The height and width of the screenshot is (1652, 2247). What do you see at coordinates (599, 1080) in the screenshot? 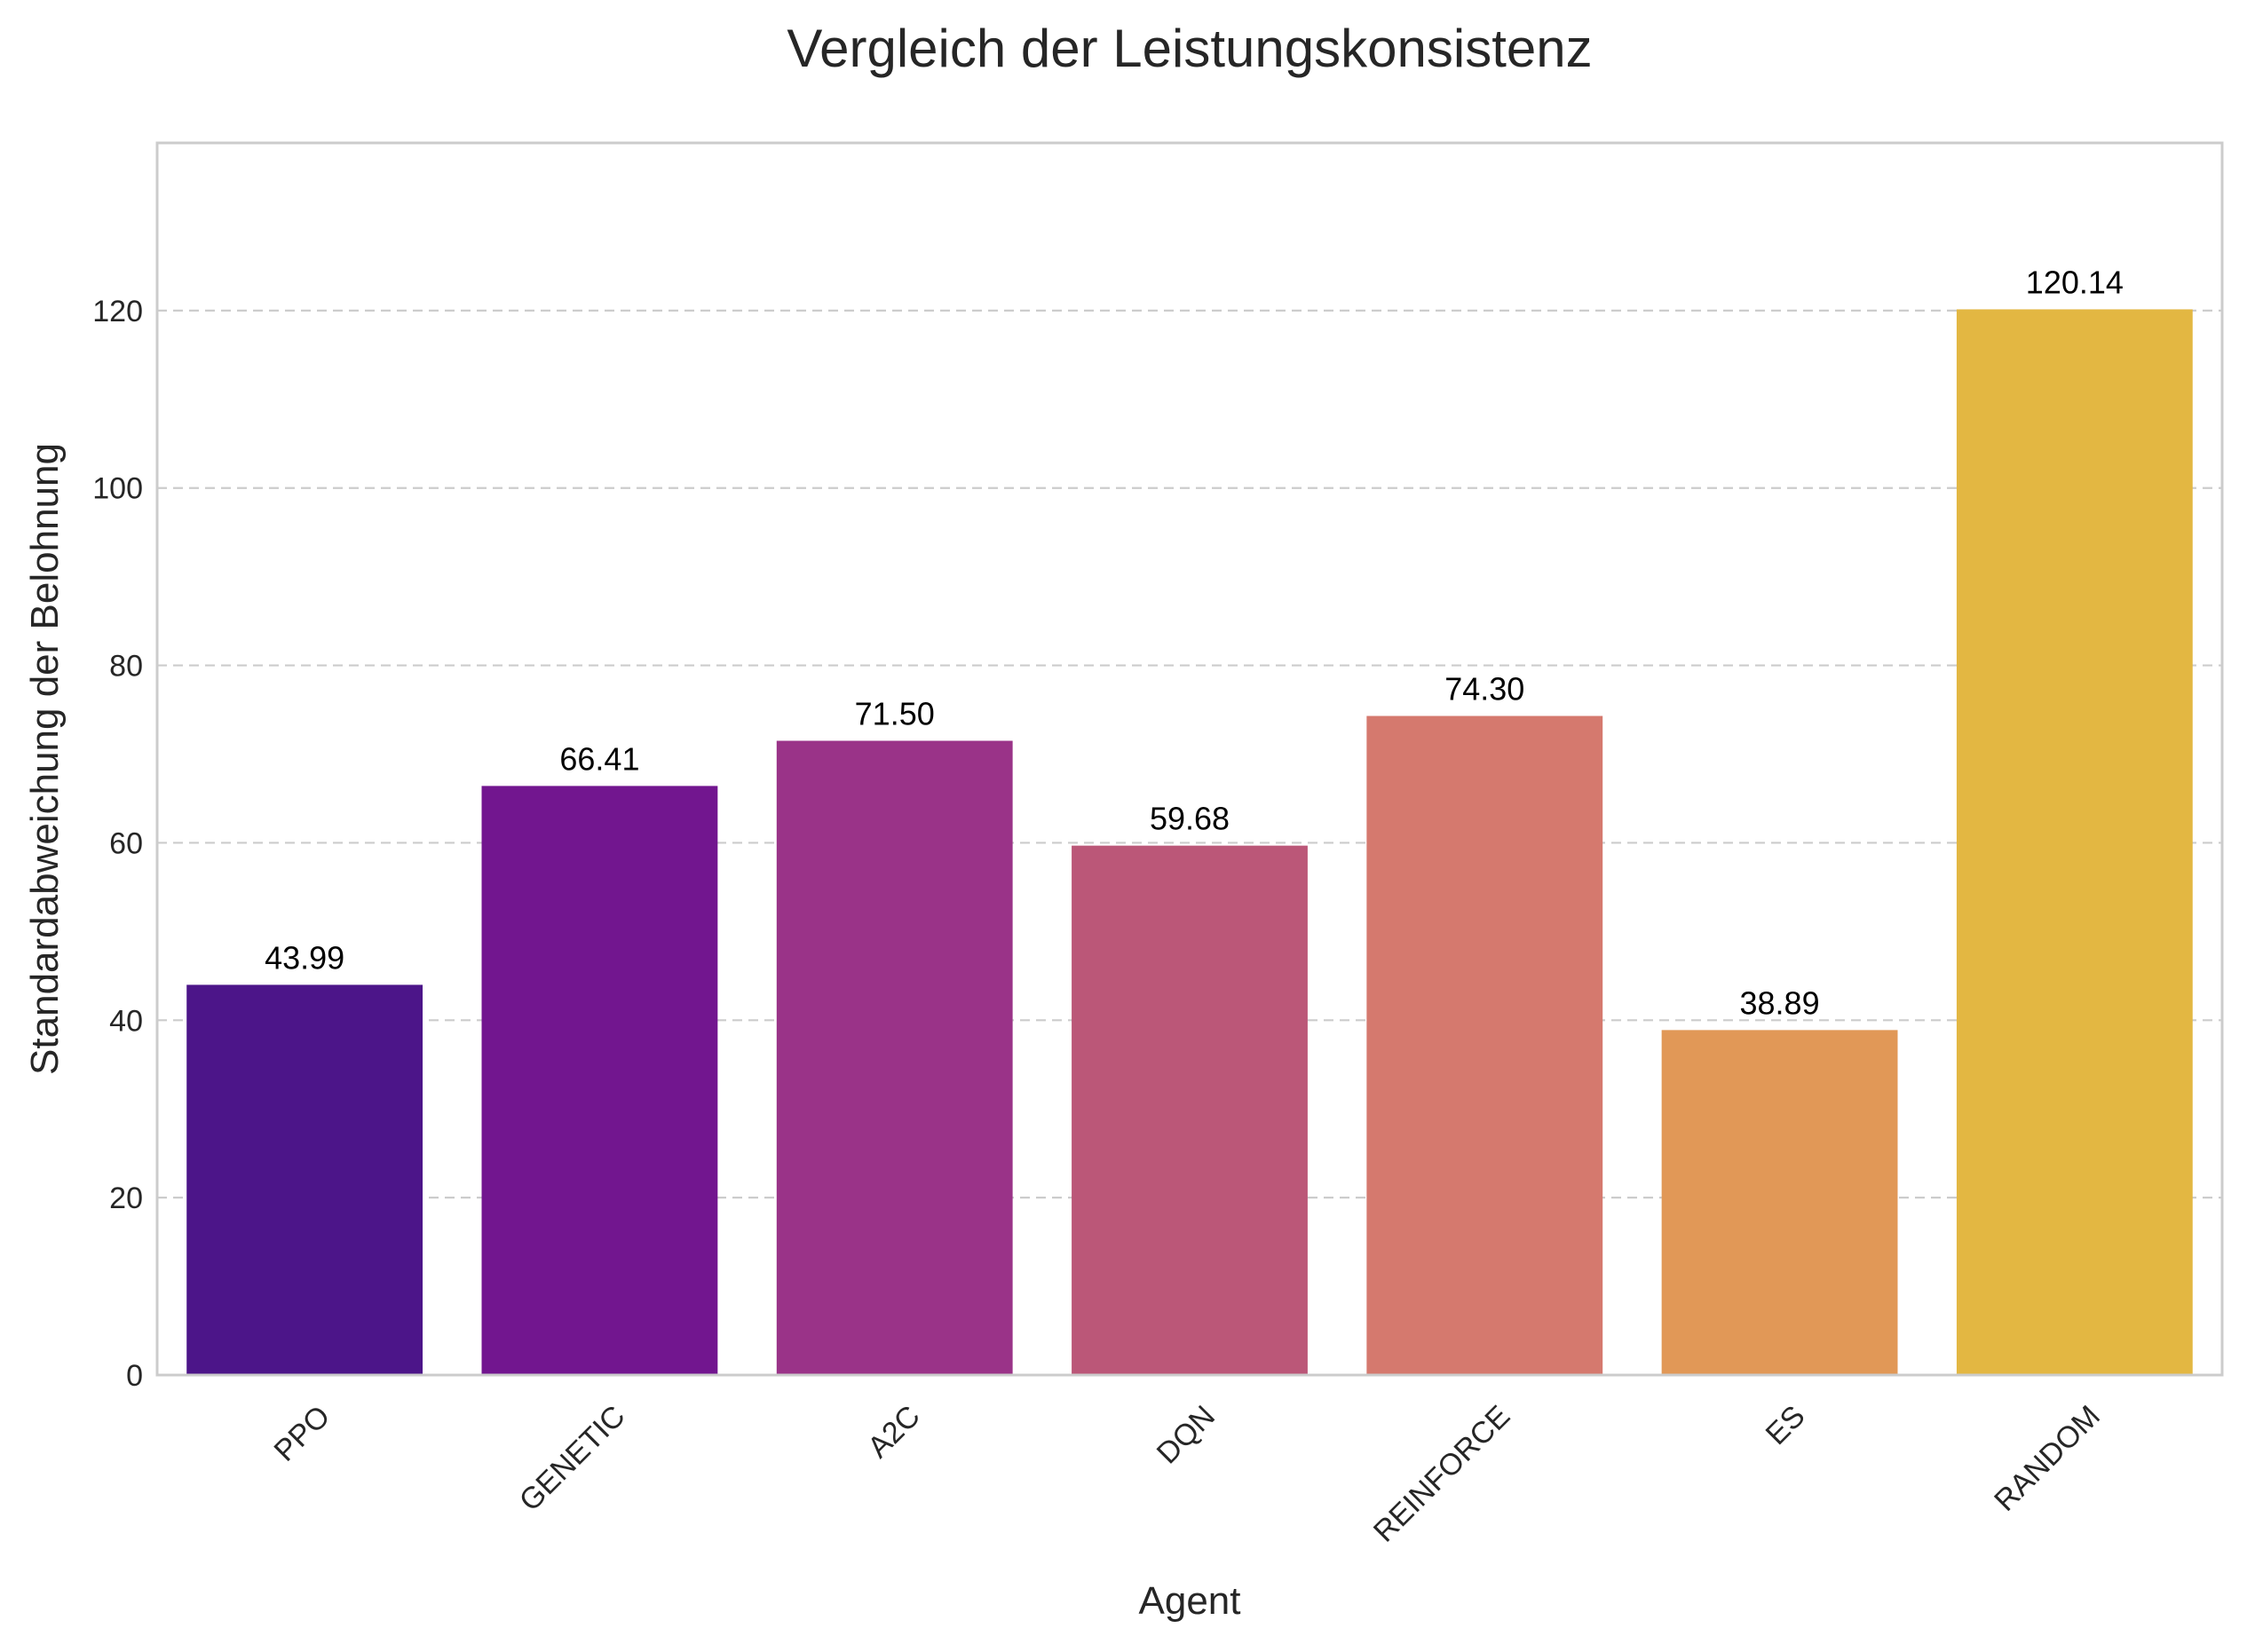
I see `bar-genetic` at bounding box center [599, 1080].